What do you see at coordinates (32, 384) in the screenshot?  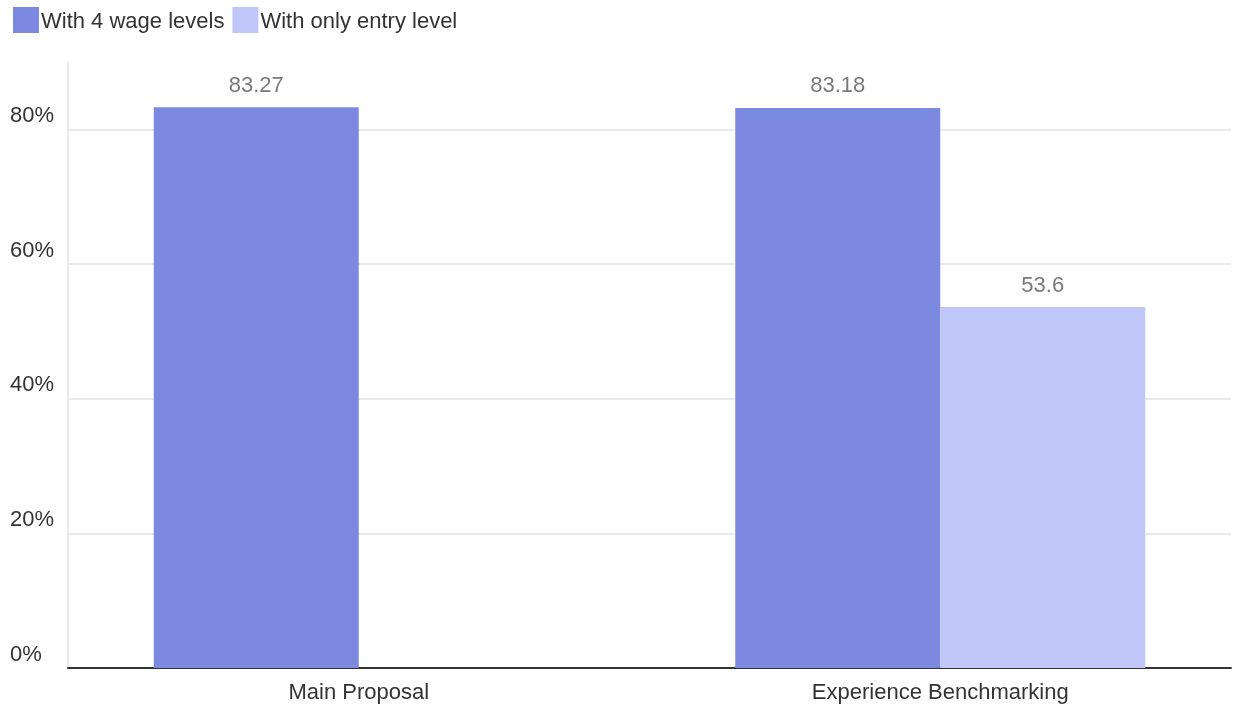 I see `y-tick-label: 40%` at bounding box center [32, 384].